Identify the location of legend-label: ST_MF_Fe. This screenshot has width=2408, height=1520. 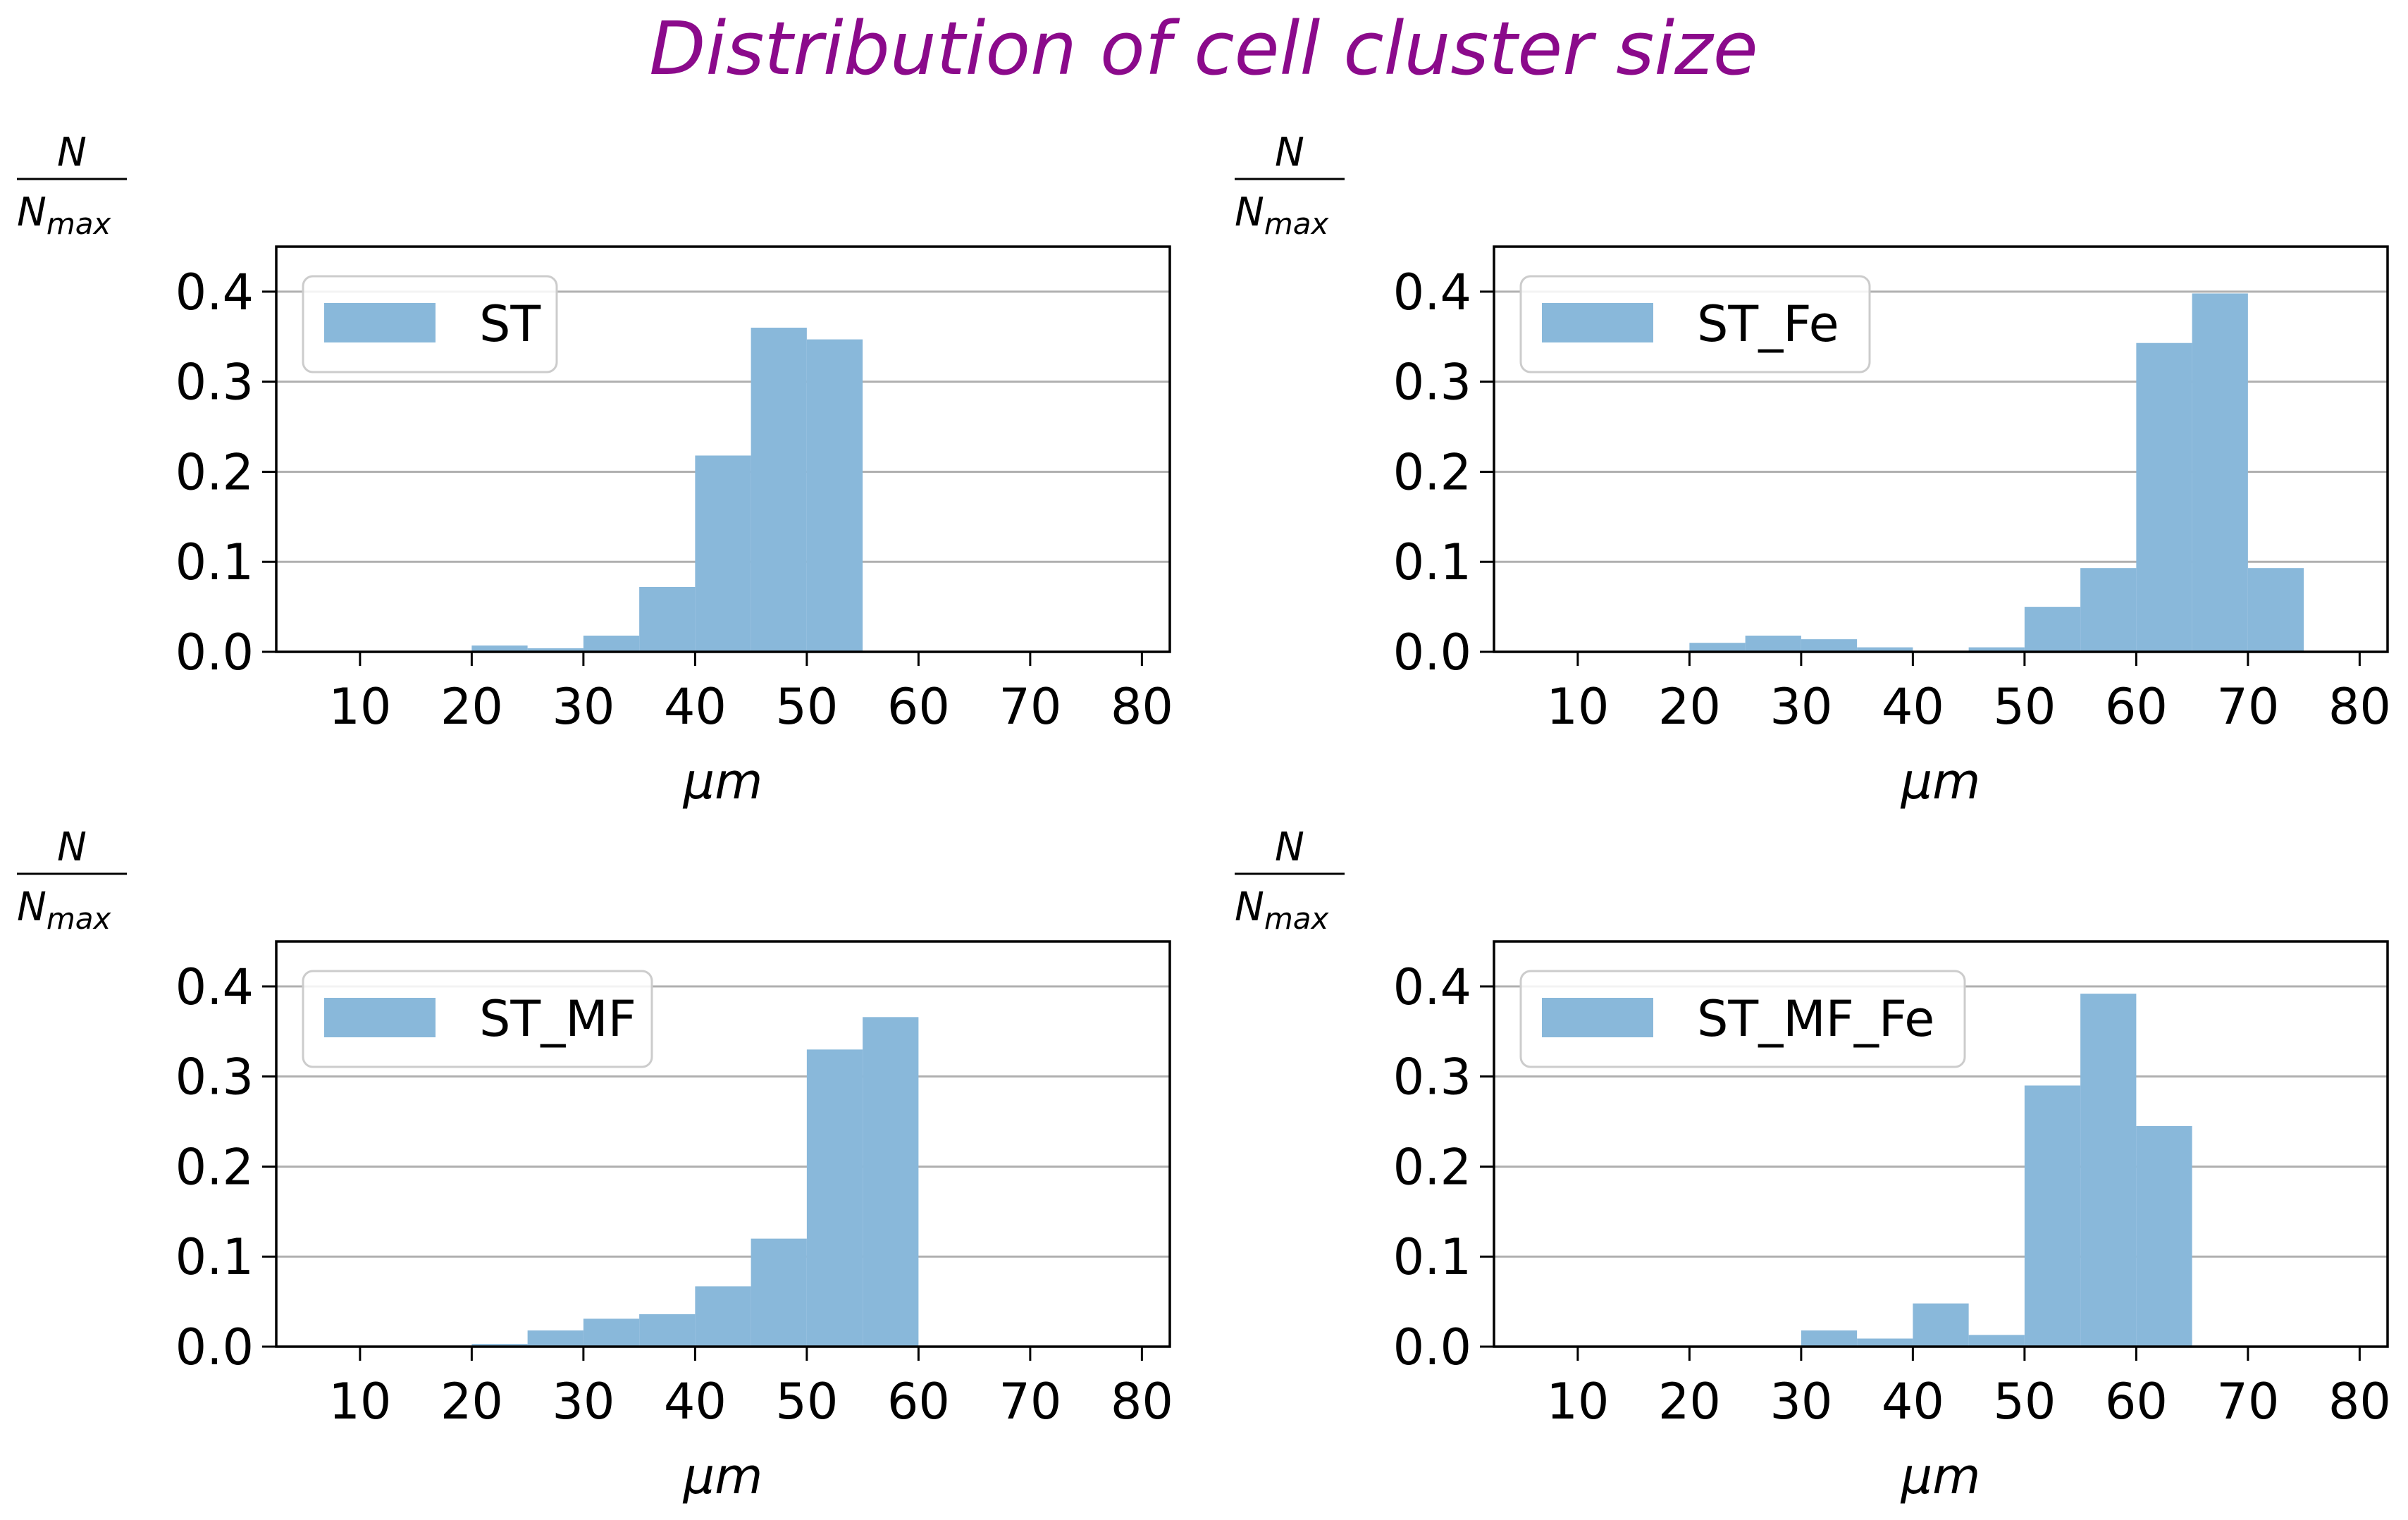
(1815, 1019).